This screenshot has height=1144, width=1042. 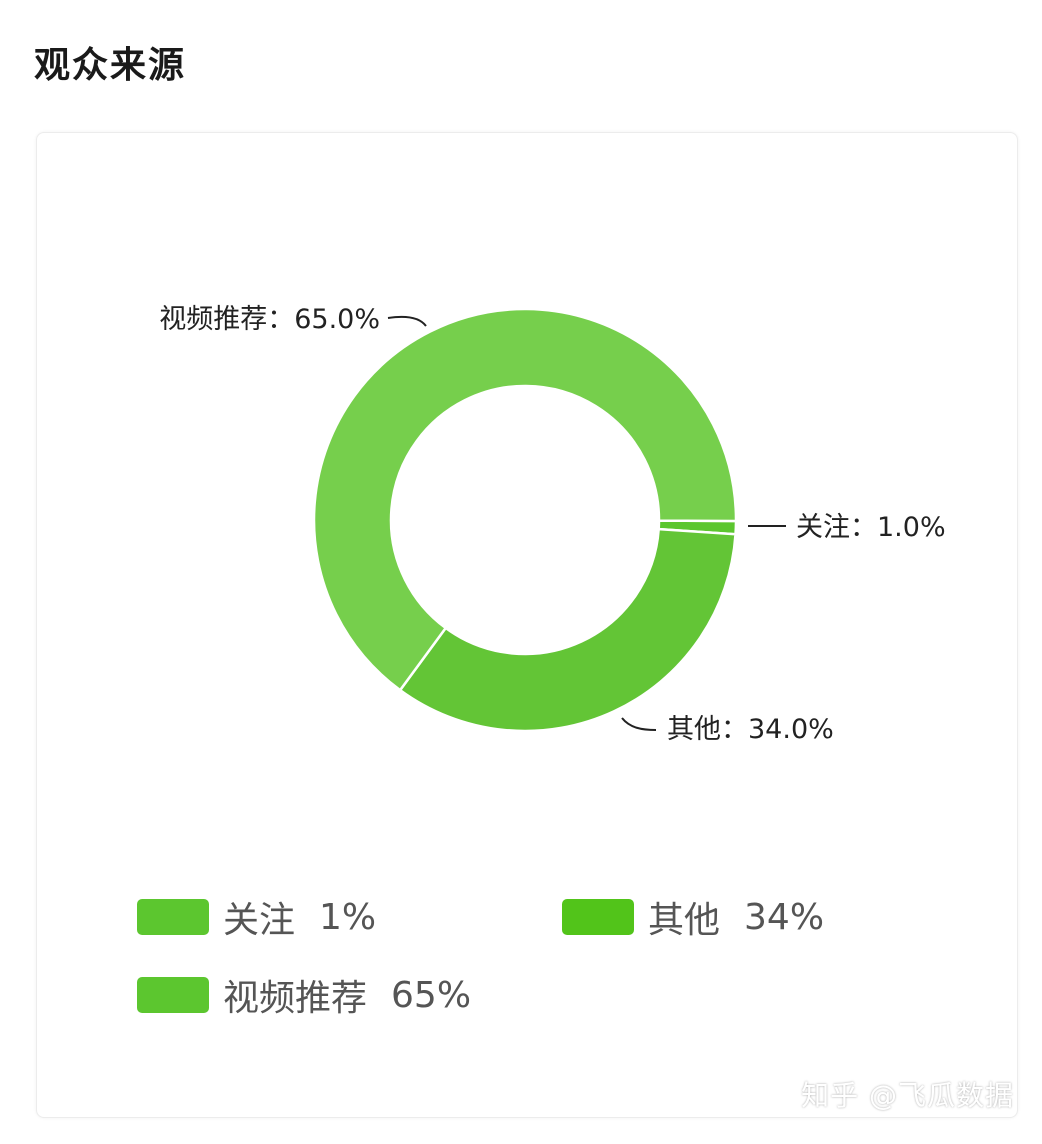 I want to click on legend-item-other: 其他 34%, so click(x=693, y=917).